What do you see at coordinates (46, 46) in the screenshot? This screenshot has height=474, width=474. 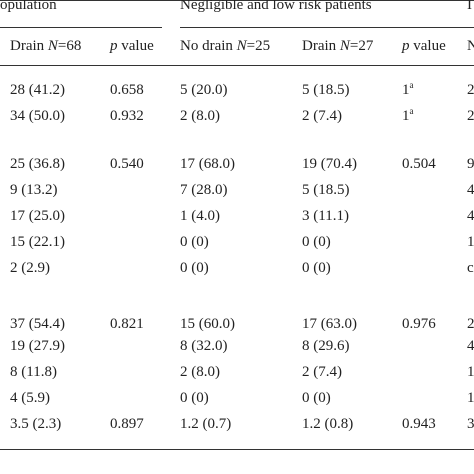 I see `col-header-drain-overall: Drain N=68` at bounding box center [46, 46].